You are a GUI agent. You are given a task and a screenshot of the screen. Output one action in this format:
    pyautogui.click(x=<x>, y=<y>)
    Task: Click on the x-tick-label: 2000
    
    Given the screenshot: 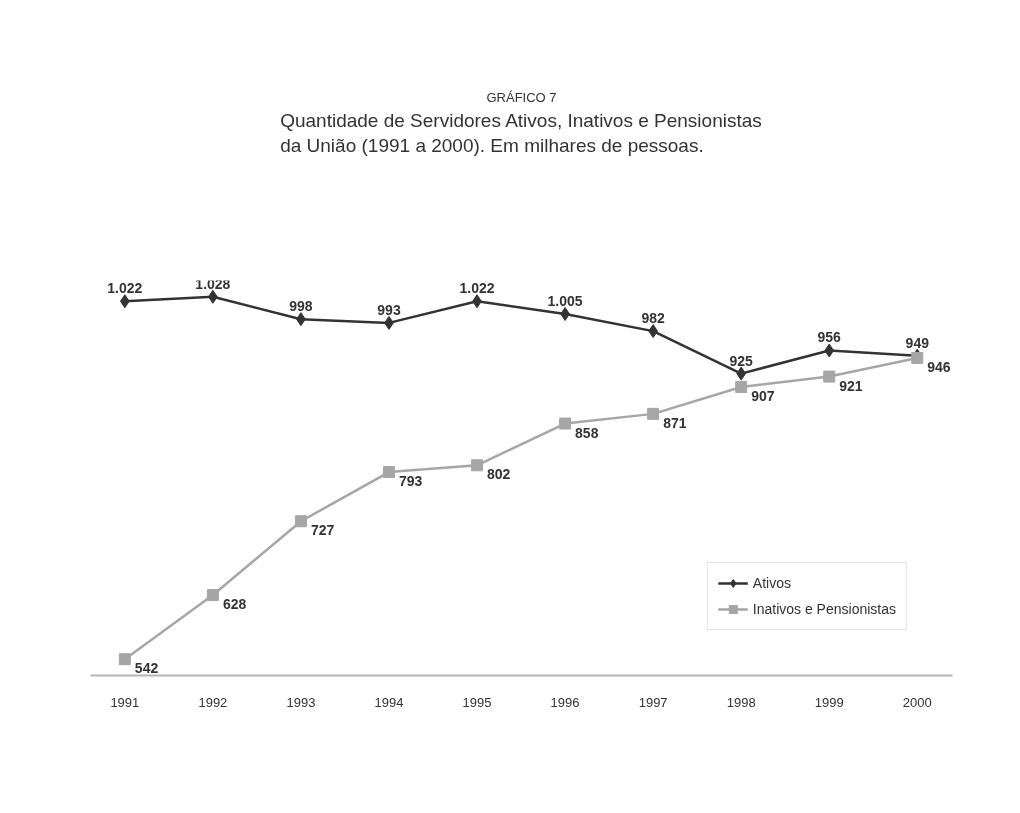 What is the action you would take?
    pyautogui.click(x=917, y=702)
    